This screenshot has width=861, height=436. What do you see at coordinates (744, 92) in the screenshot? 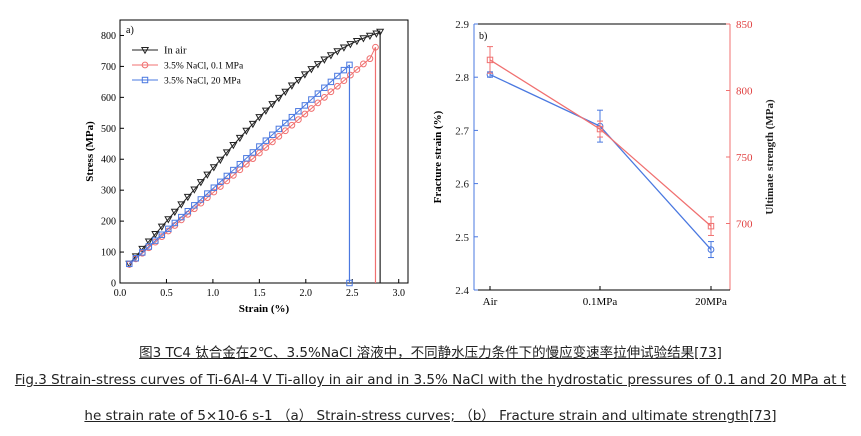
I see `y2-tick-label: 800` at bounding box center [744, 92].